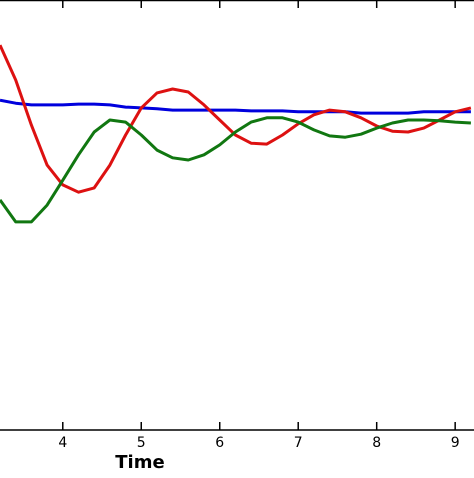 The height and width of the screenshot is (478, 474). Describe the element at coordinates (141, 443) in the screenshot. I see `x-tick-label: 5` at that location.